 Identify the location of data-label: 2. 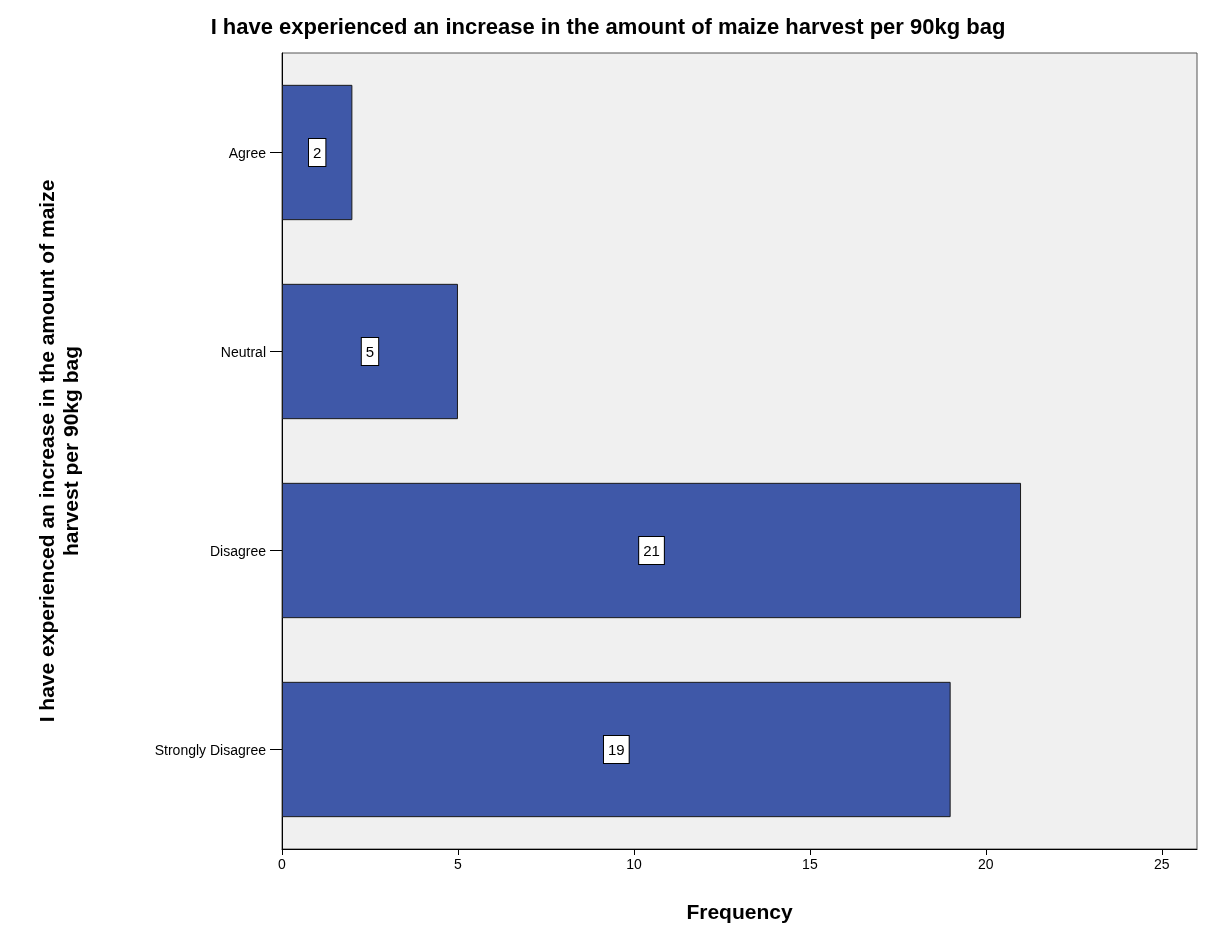
(317, 152).